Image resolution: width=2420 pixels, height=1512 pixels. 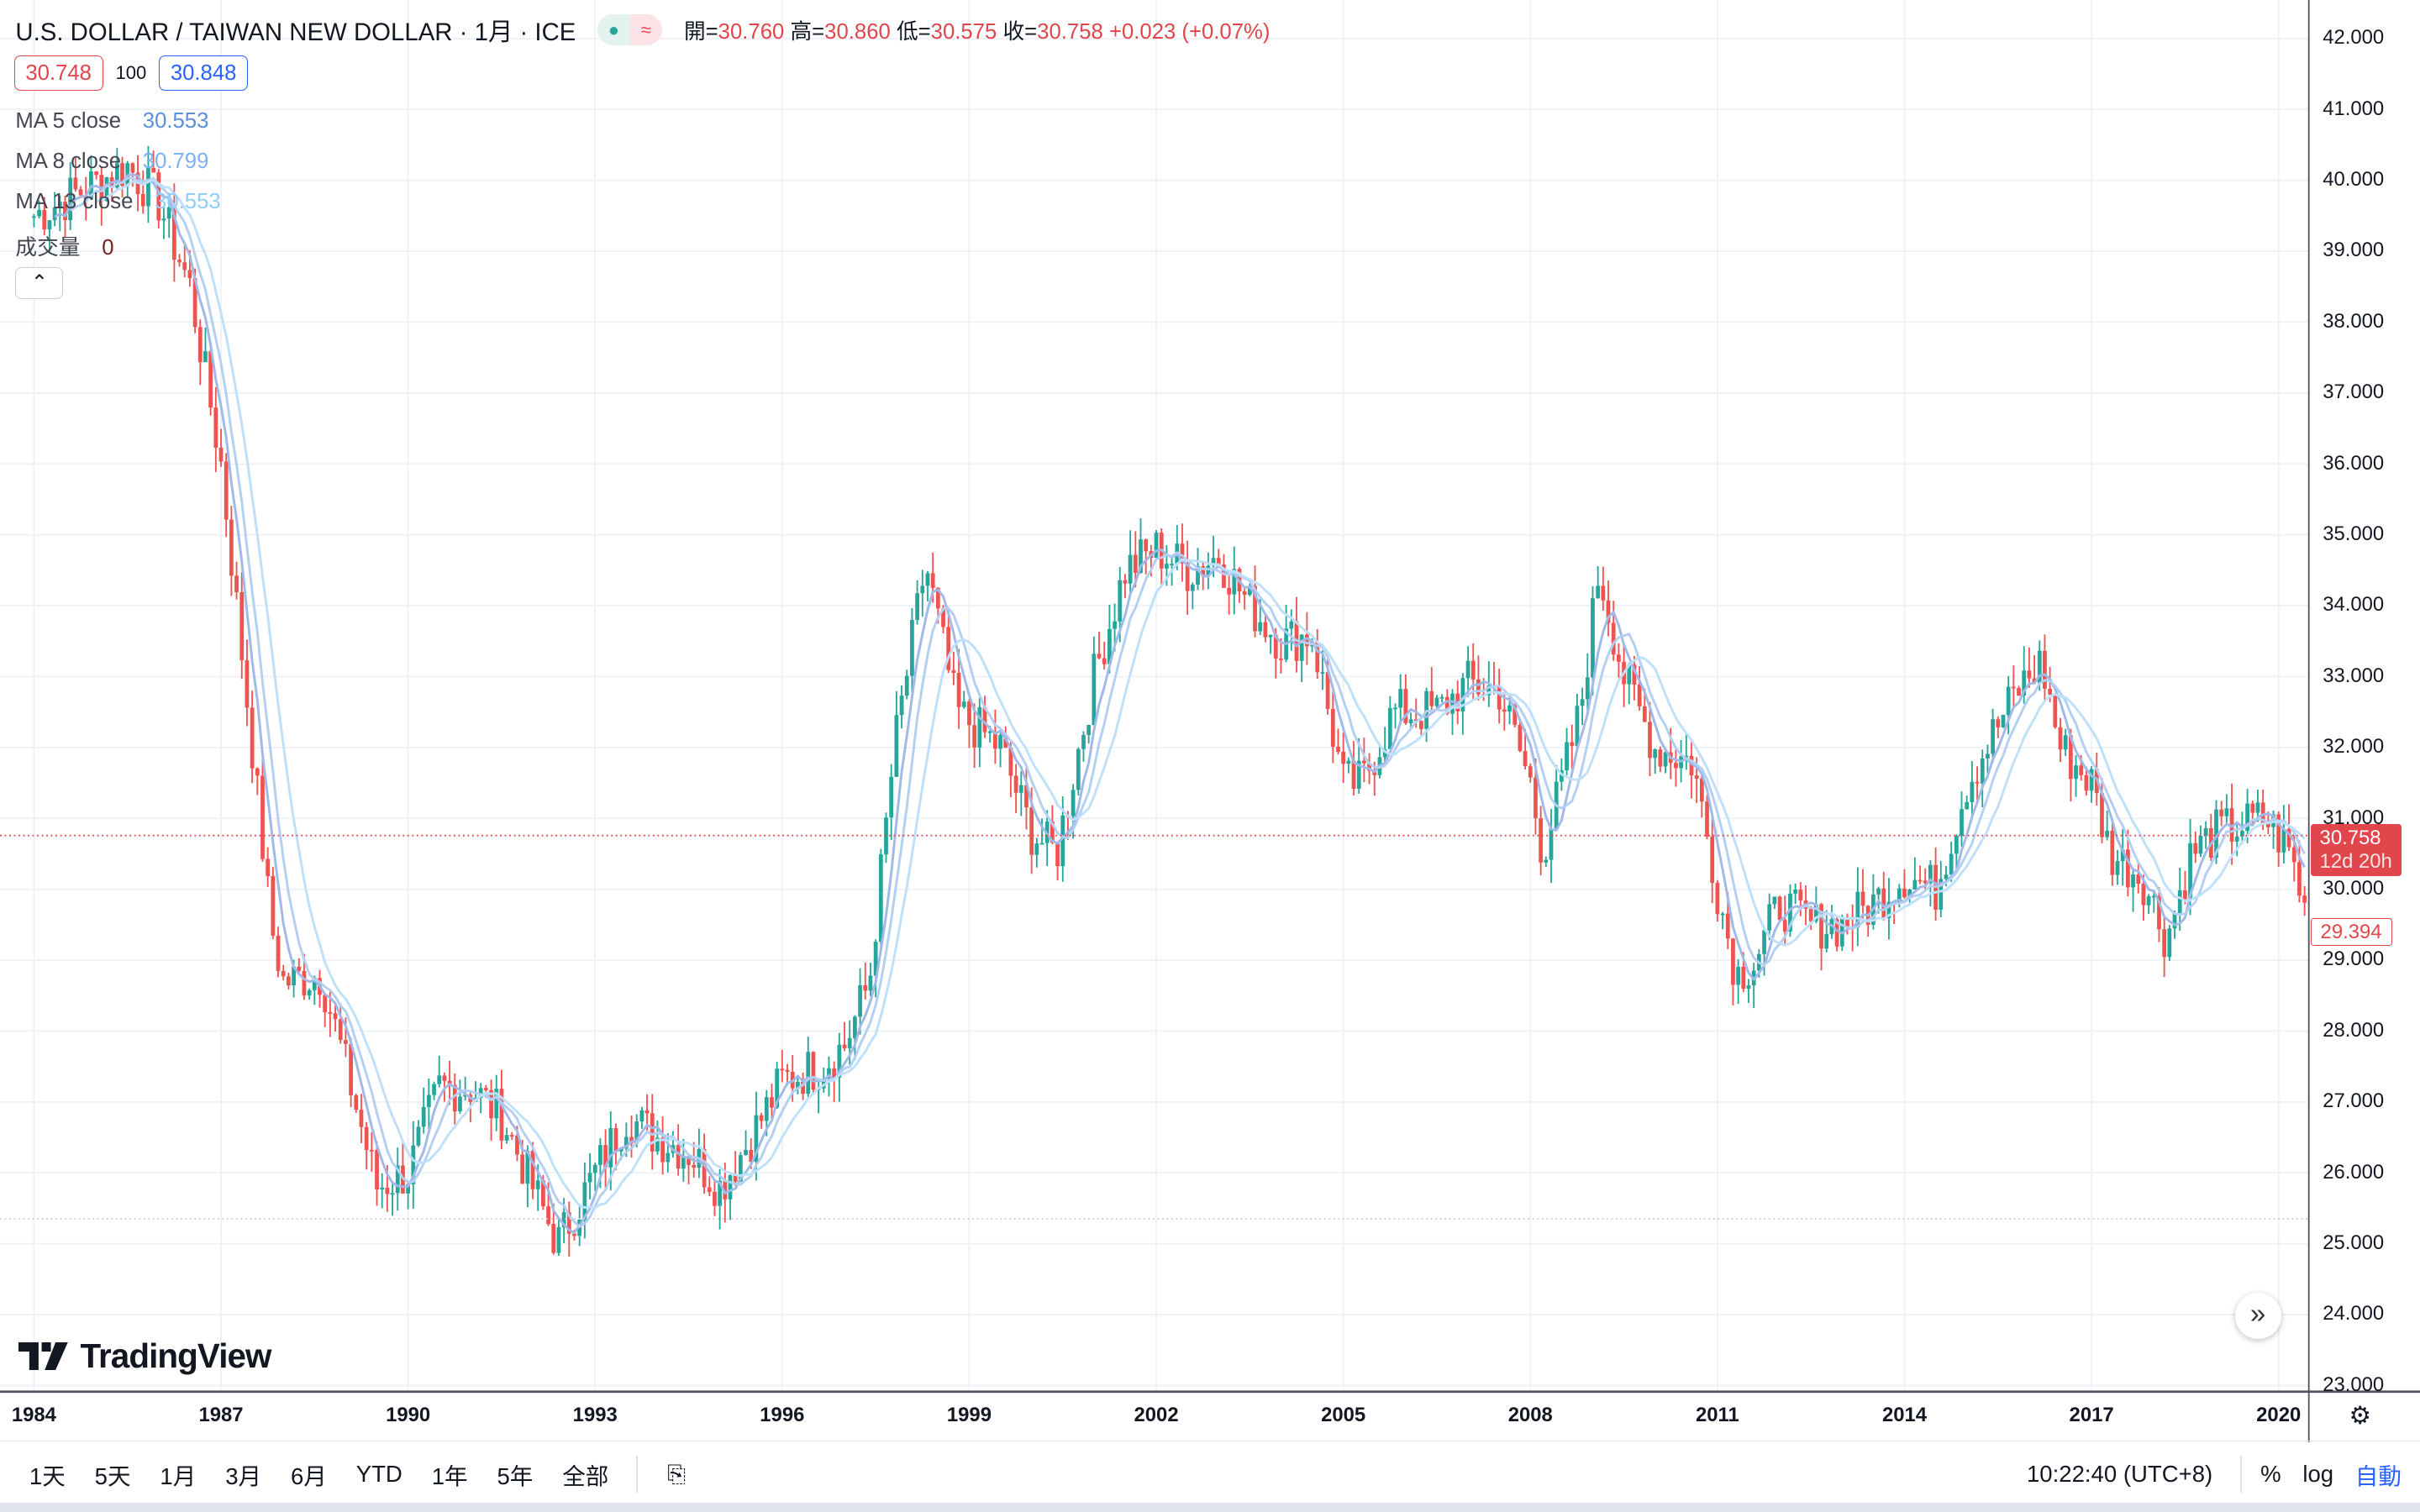 What do you see at coordinates (112, 121) in the screenshot?
I see `indicator-ma5: MA 5 close 30.553` at bounding box center [112, 121].